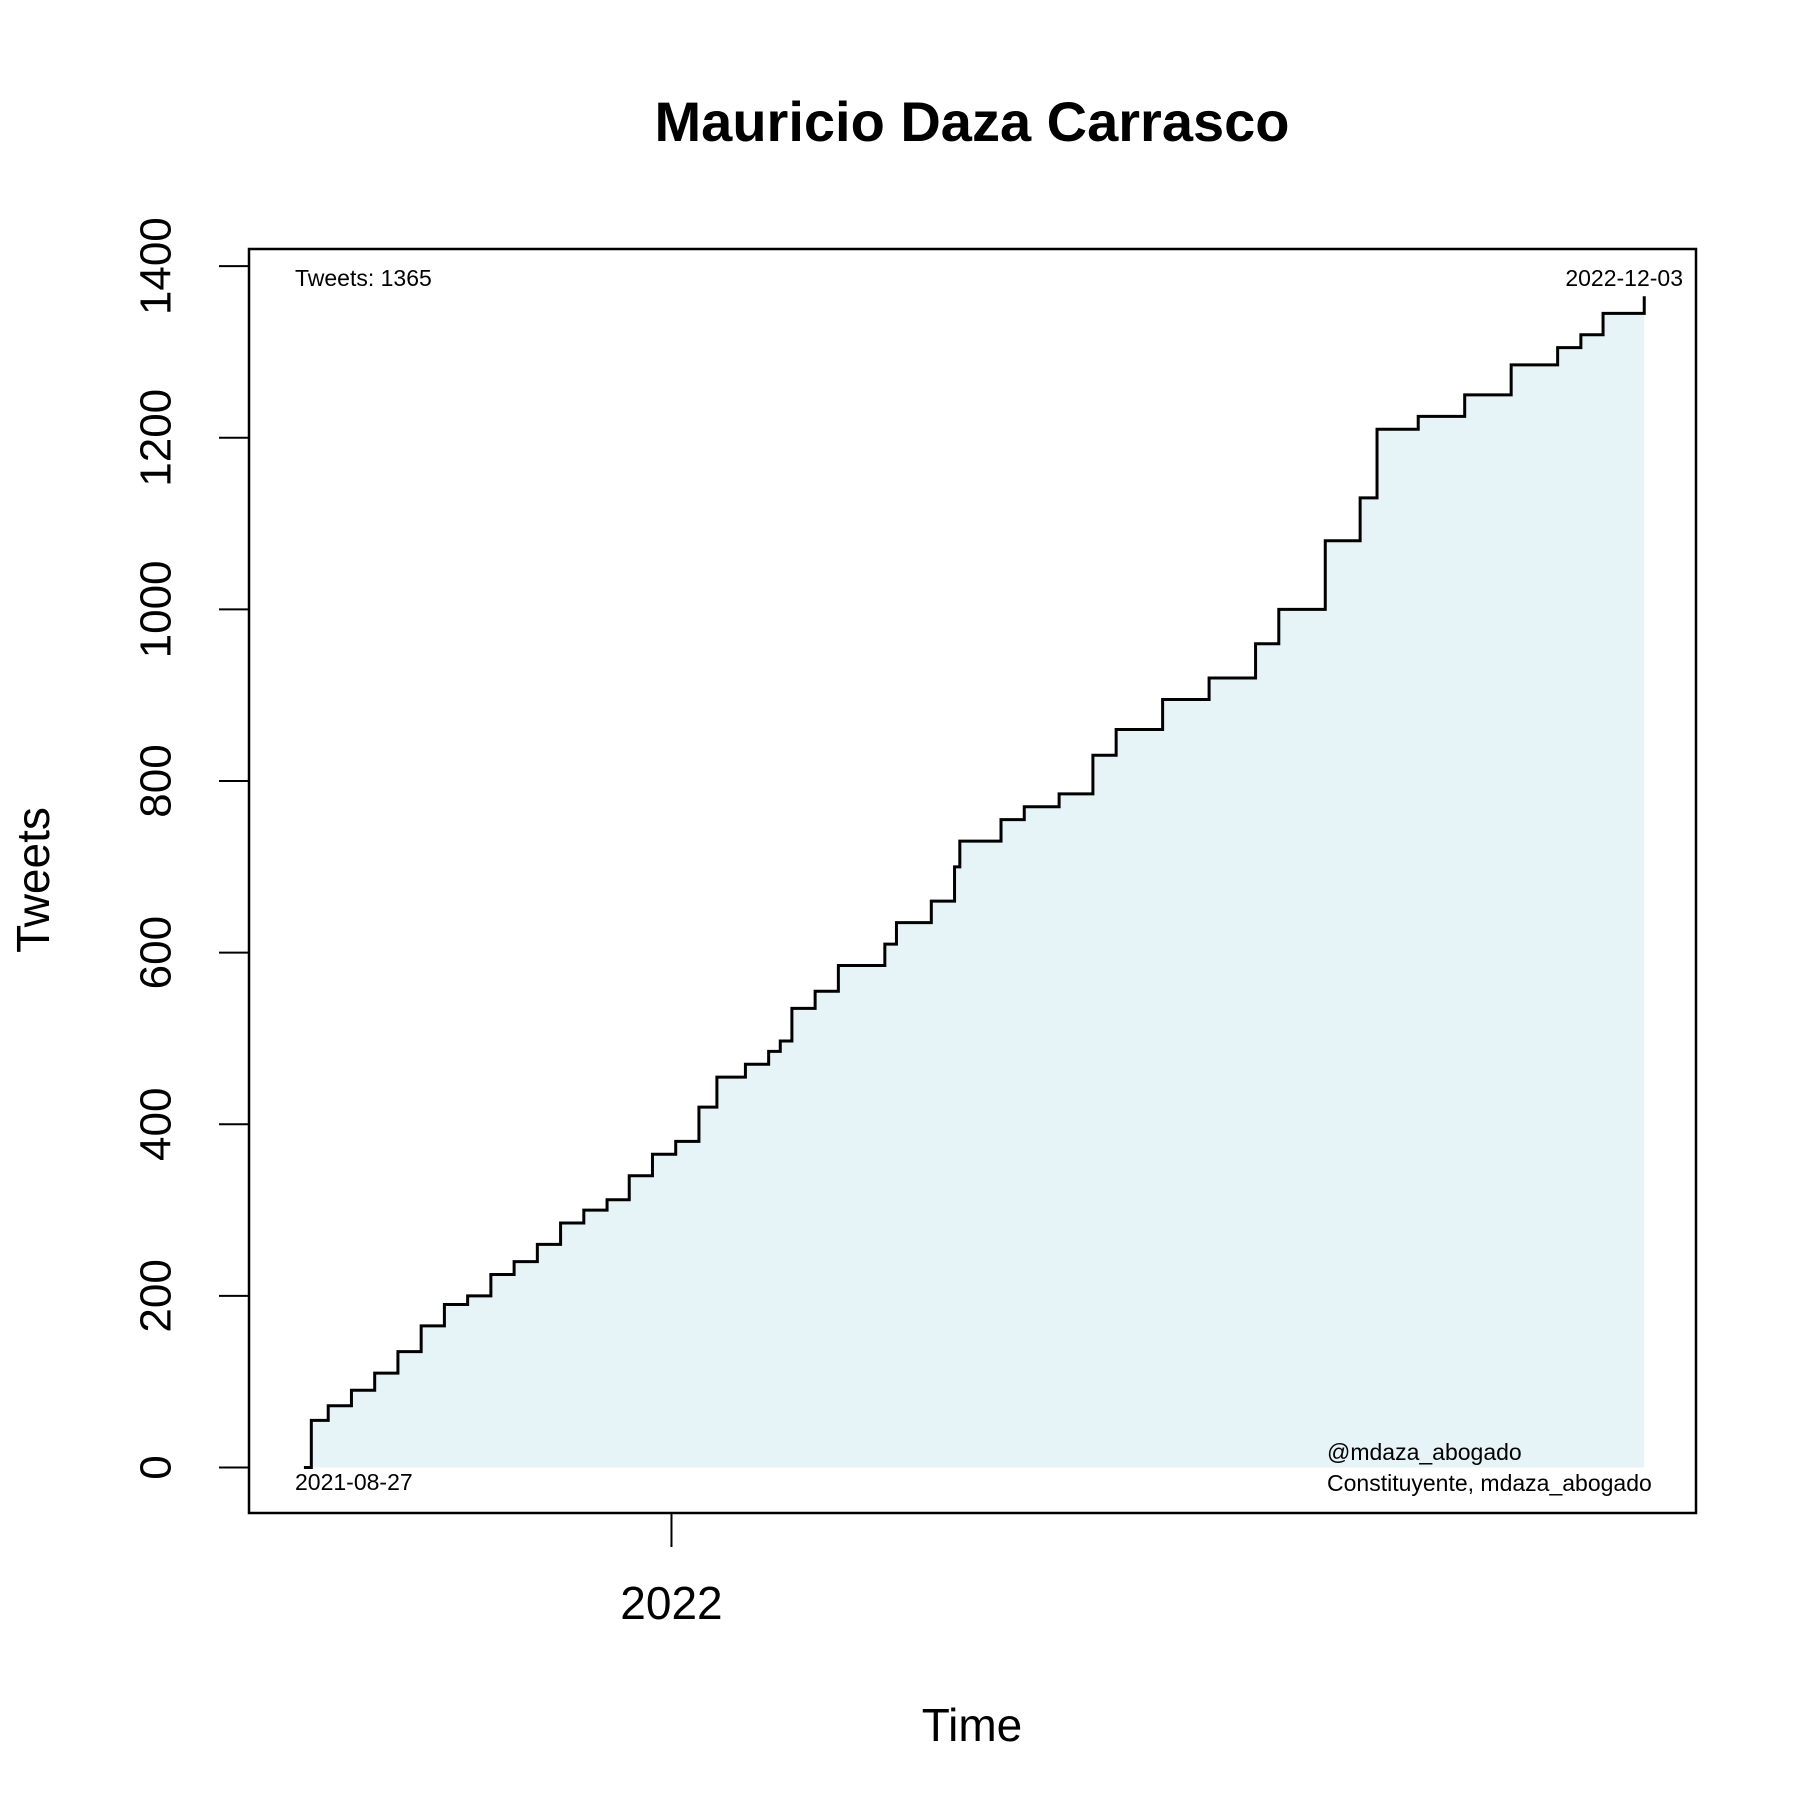 Image resolution: width=1800 pixels, height=1800 pixels. Describe the element at coordinates (156, 952) in the screenshot. I see `y-tick-label: 600` at that location.